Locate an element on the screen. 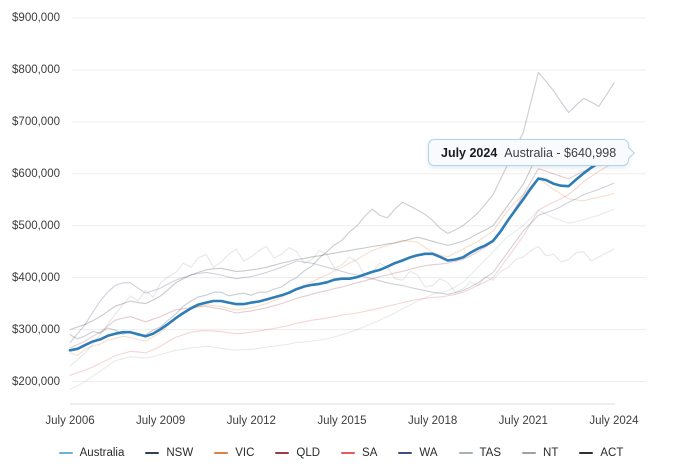 The image size is (682, 471). x-axis-label: July 2015 is located at coordinates (342, 421).